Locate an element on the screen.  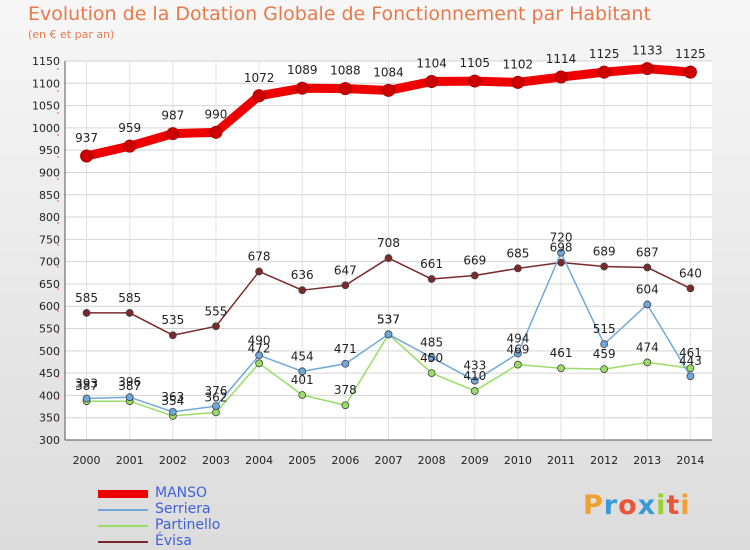
y-tick-label: 400 is located at coordinates (49, 395).